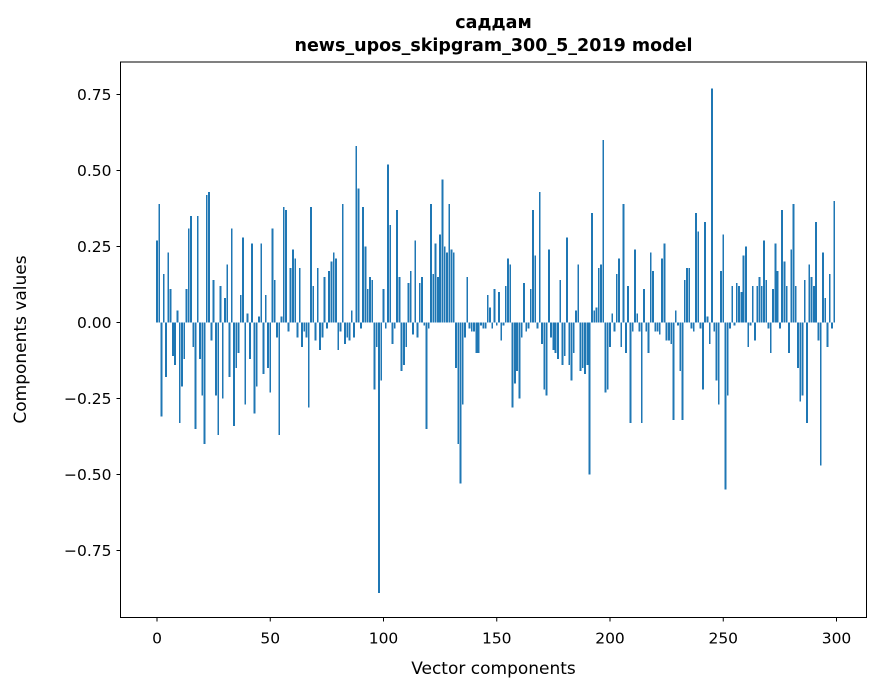 This screenshot has height=696, width=880. What do you see at coordinates (94, 95) in the screenshot?
I see `y-tick-label: 0.75` at bounding box center [94, 95].